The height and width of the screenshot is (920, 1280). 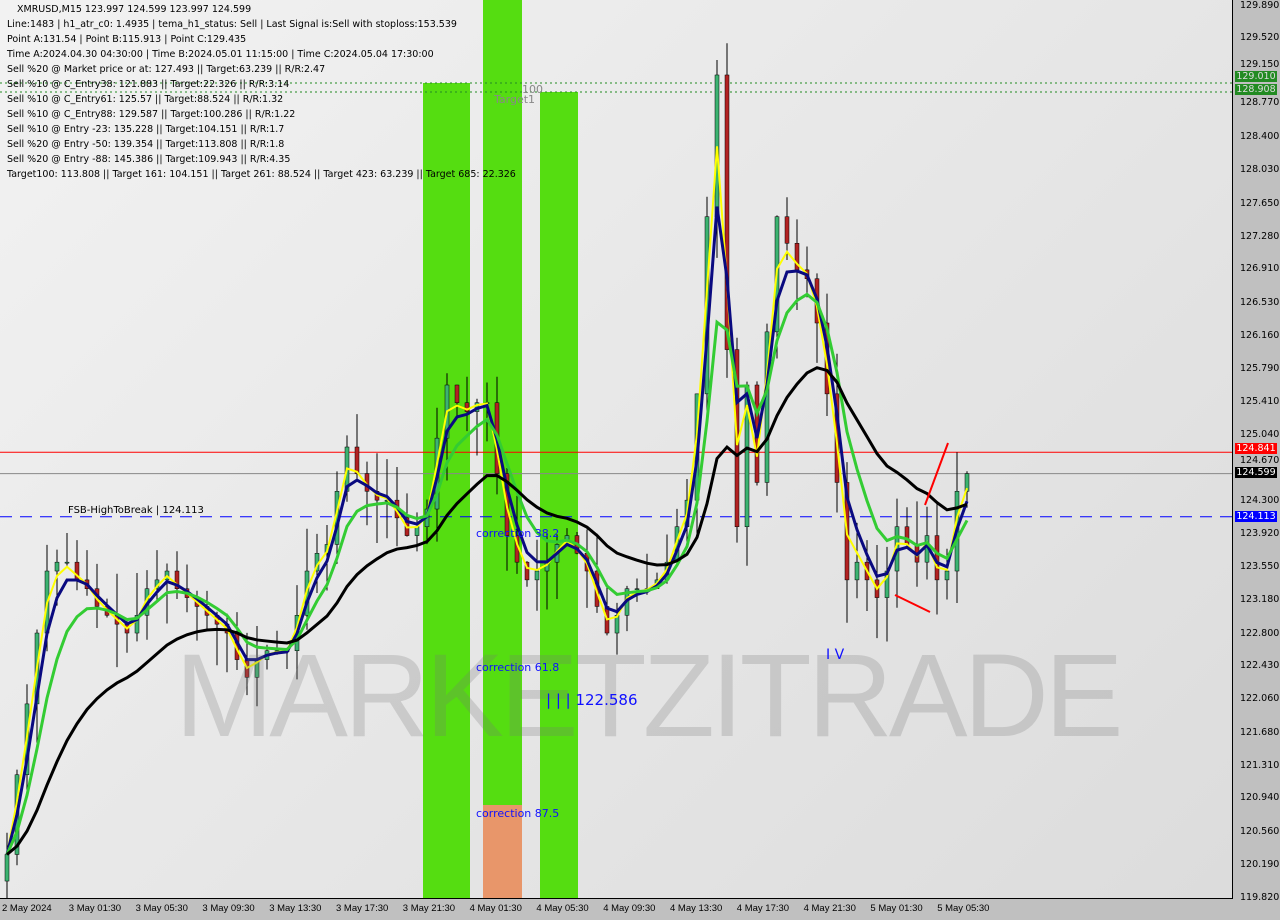 I want to click on price-tick-label: 122.800, so click(x=1260, y=633).